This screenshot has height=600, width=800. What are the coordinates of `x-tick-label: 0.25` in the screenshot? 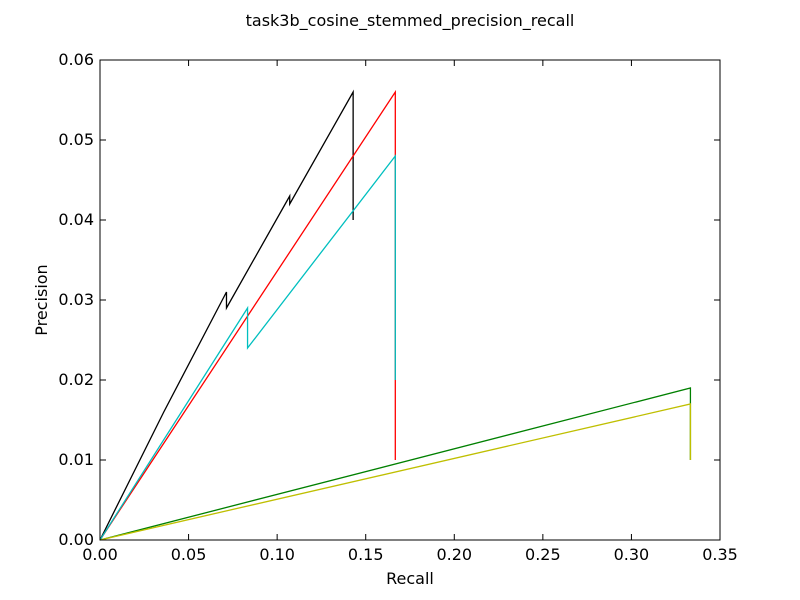 It's located at (543, 554).